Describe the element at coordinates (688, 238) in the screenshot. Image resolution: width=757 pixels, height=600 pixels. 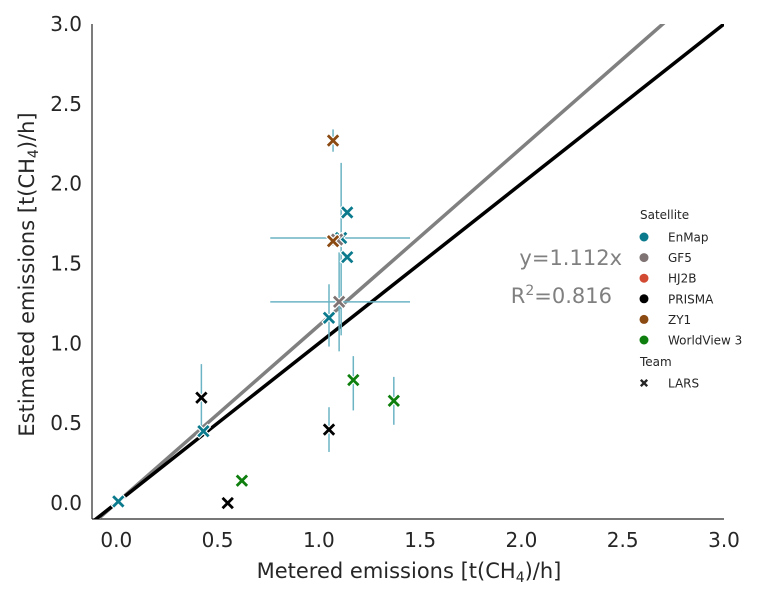
I see `legend-label: EnMap` at that location.